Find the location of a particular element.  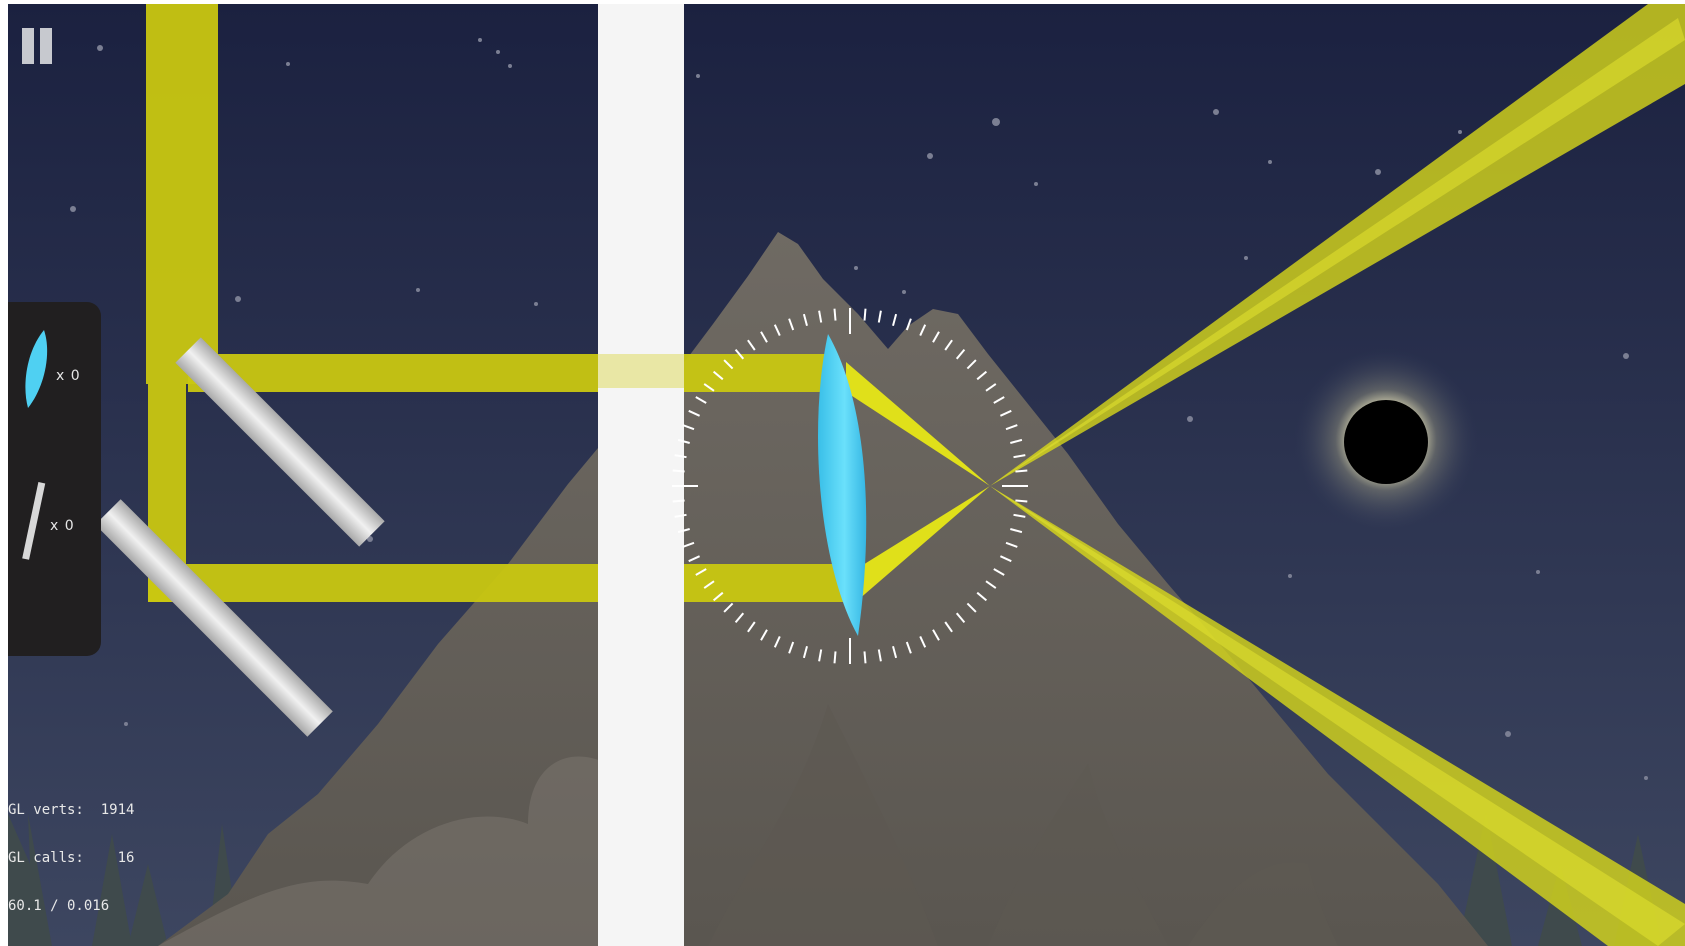

mirror-count: x 0 is located at coordinates (62, 526).